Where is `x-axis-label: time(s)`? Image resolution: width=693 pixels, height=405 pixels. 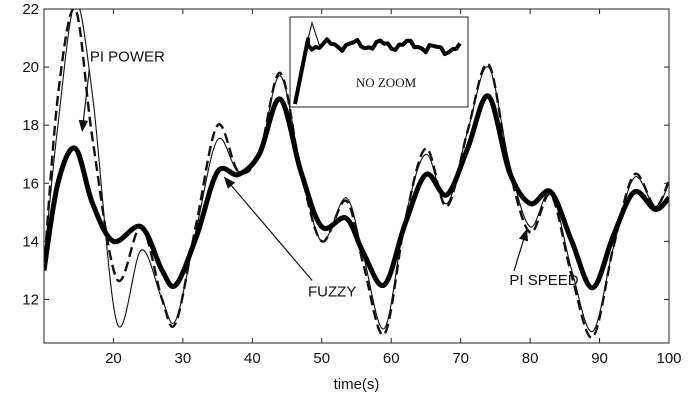
x-axis-label: time(s) is located at coordinates (357, 384).